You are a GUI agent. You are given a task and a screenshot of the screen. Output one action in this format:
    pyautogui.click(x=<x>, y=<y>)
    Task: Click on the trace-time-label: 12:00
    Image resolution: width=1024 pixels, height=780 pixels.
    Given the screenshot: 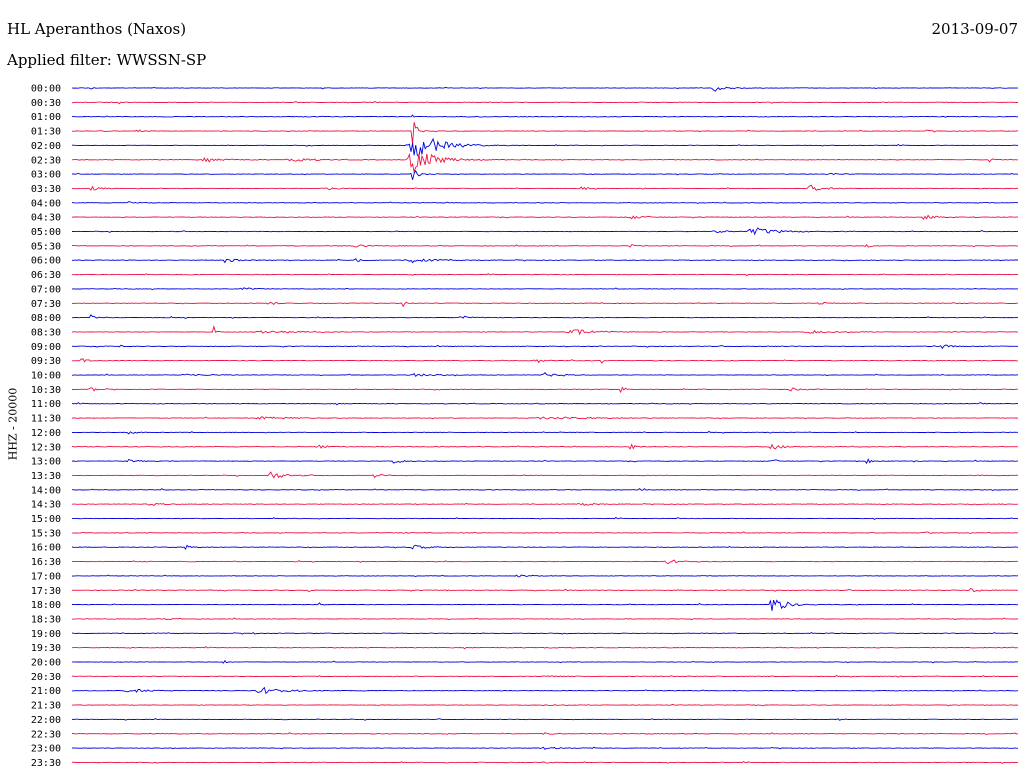 What is the action you would take?
    pyautogui.click(x=46, y=433)
    